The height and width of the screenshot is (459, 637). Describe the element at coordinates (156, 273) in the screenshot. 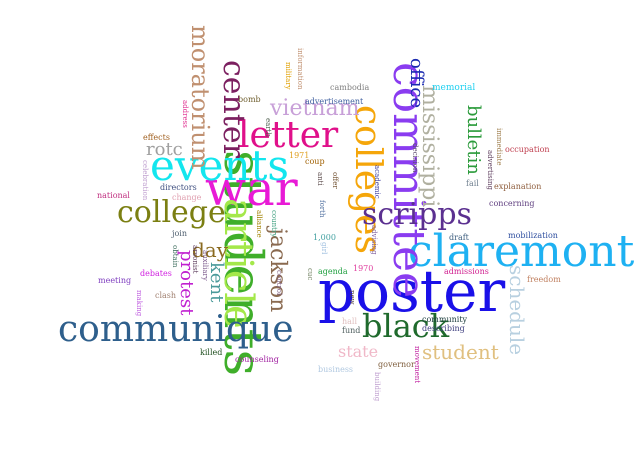

I see `word: debates` at that location.